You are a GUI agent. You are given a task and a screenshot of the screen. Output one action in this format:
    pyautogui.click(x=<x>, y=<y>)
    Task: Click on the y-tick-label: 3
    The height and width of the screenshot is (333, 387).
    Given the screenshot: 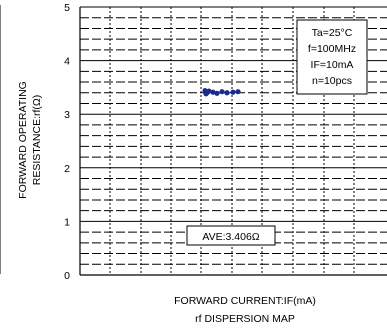 What is the action you would take?
    pyautogui.click(x=67, y=115)
    